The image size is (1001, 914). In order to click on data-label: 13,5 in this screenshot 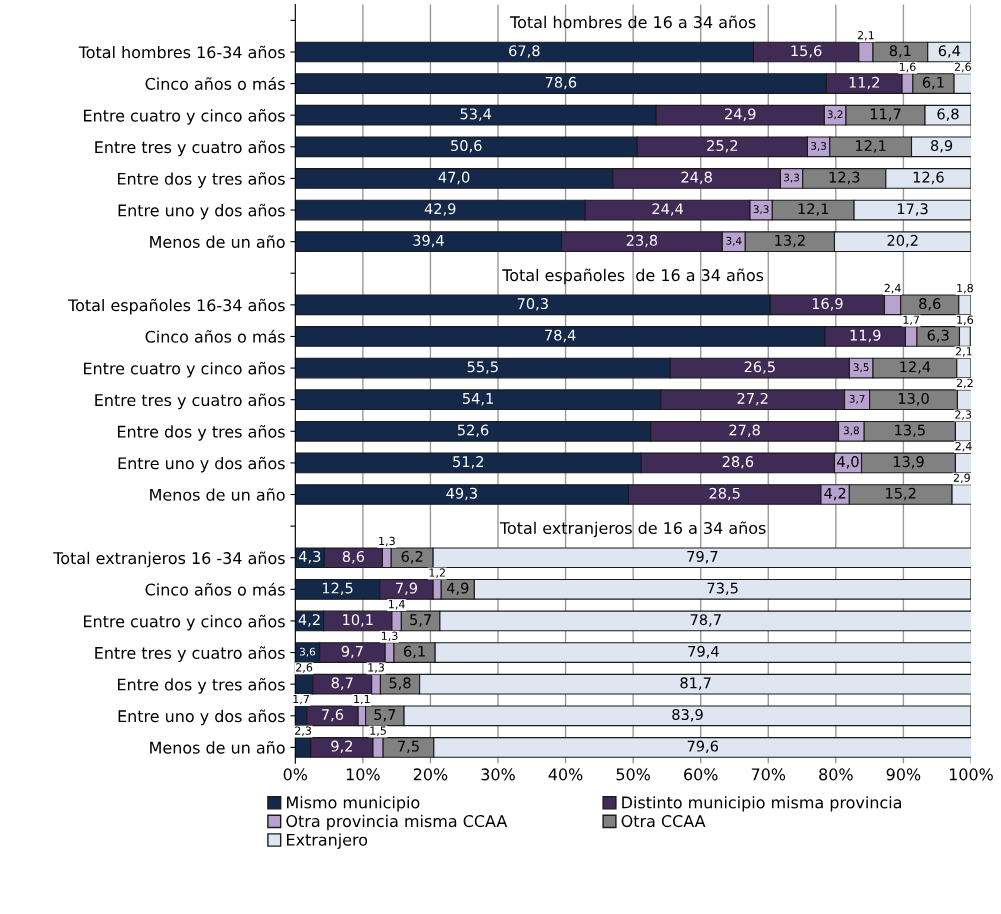, I will do `click(910, 431)`.